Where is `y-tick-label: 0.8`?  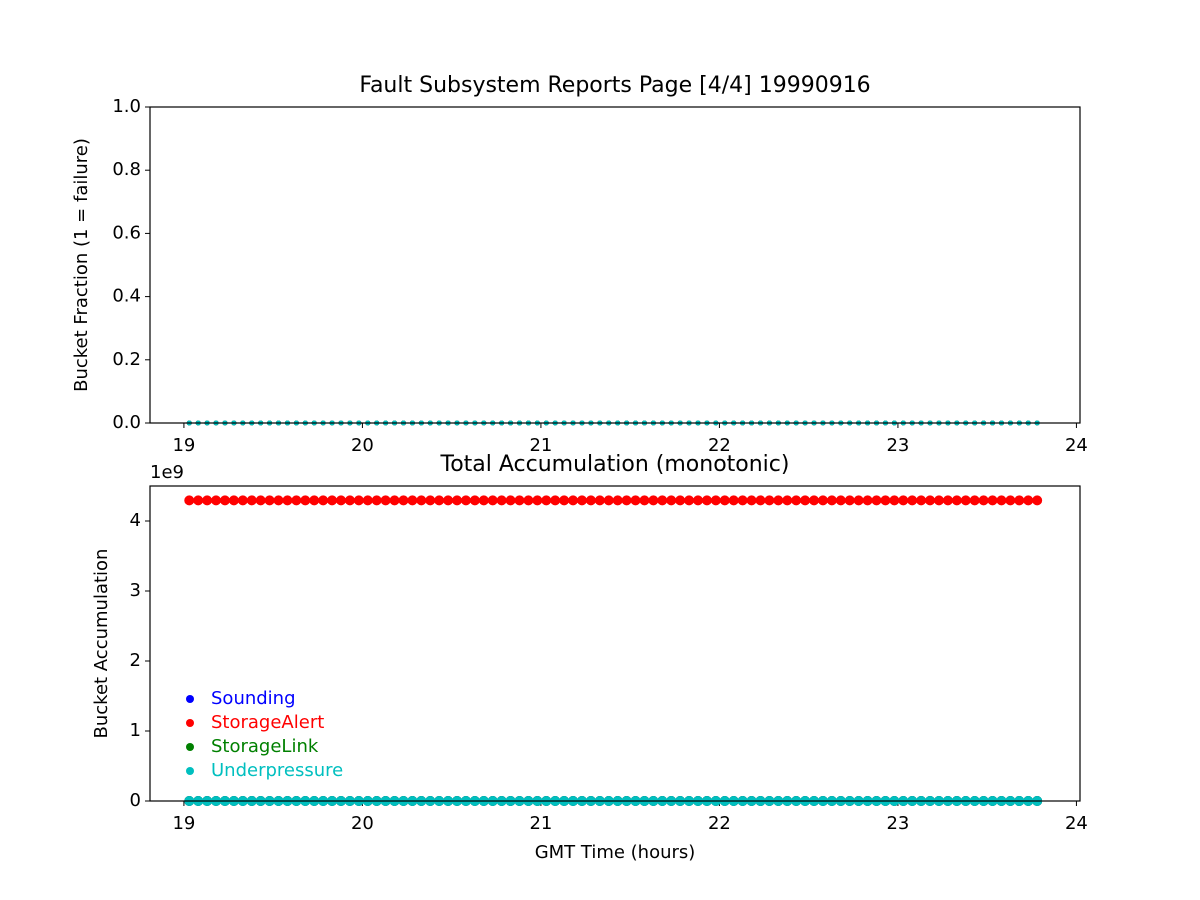
y-tick-label: 0.8 is located at coordinates (126, 169).